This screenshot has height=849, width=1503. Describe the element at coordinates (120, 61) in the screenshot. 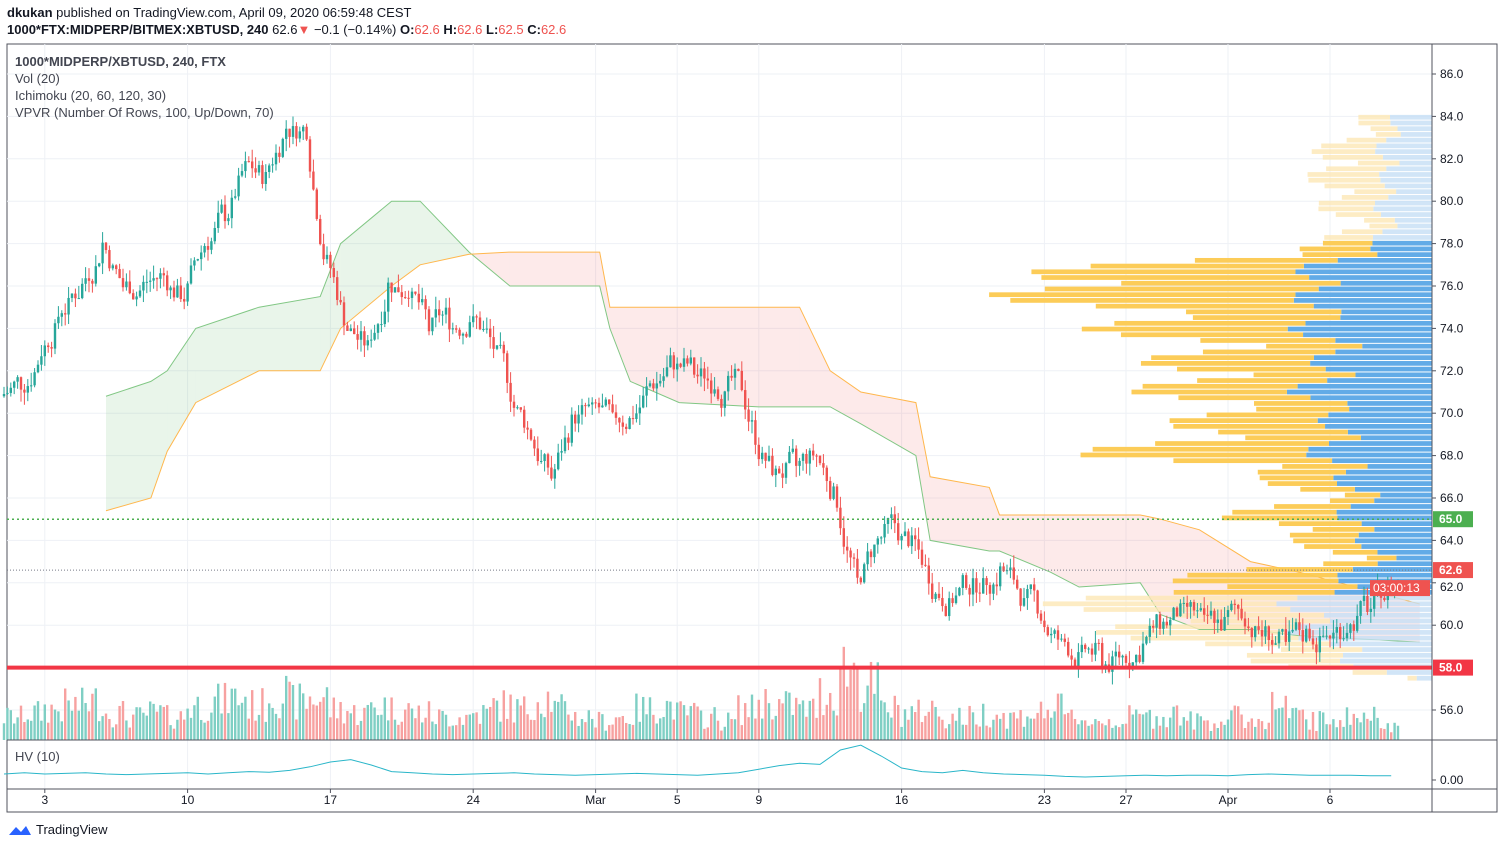

I see `legend-symbol: 1000*MIDPERP/XBTUSD, 240, FTX` at that location.